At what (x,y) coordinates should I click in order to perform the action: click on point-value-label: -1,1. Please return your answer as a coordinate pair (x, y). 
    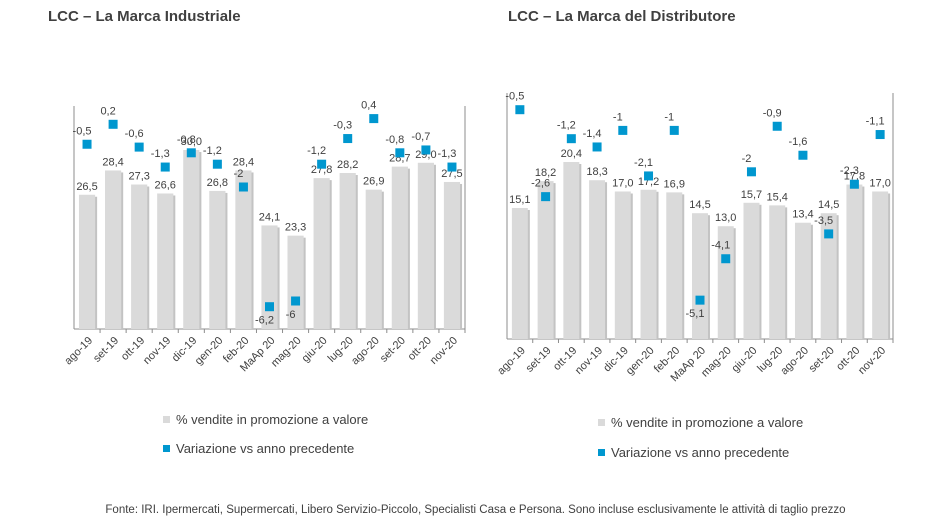
    Looking at the image, I should click on (875, 122).